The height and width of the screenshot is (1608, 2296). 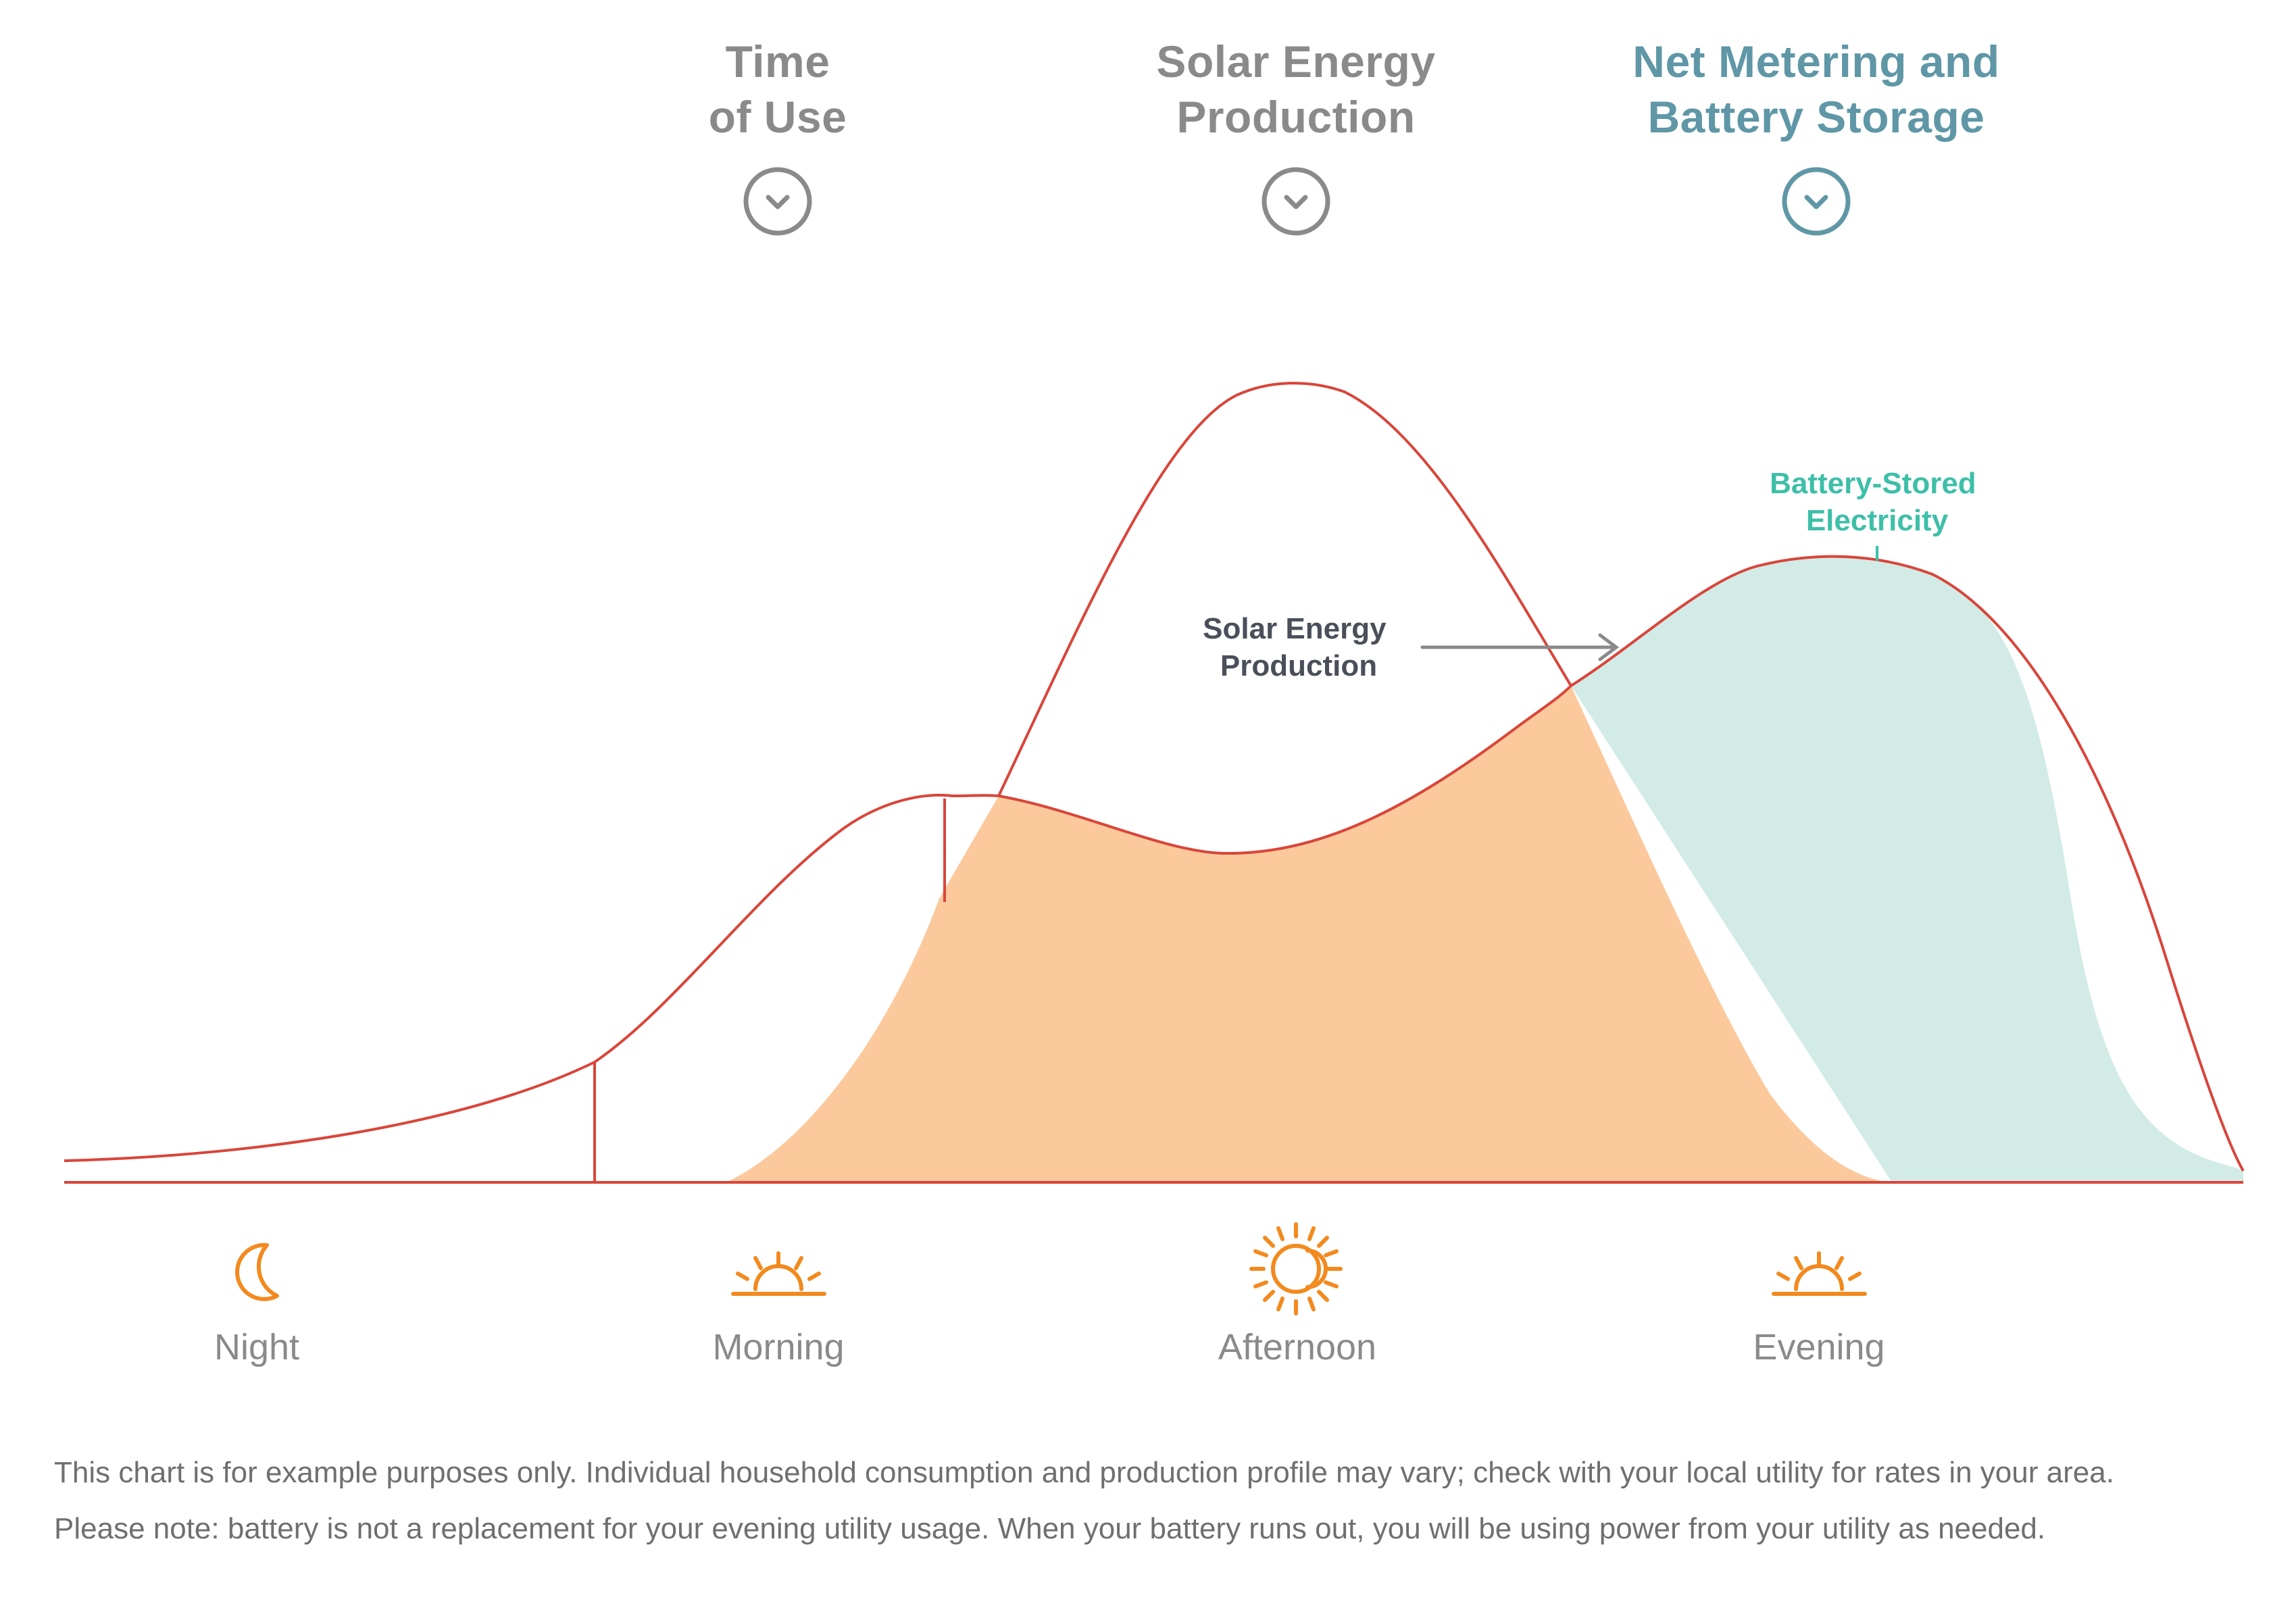 What do you see at coordinates (1299, 666) in the screenshot?
I see `annotation-line2: Production` at bounding box center [1299, 666].